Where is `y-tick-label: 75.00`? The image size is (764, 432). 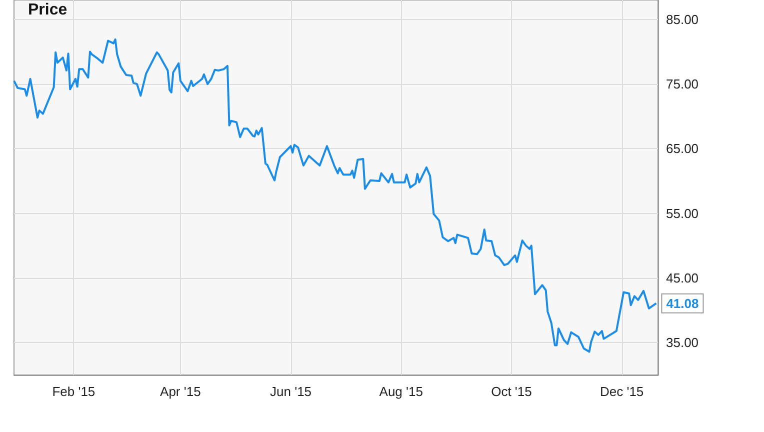 y-tick-label: 75.00 is located at coordinates (682, 84).